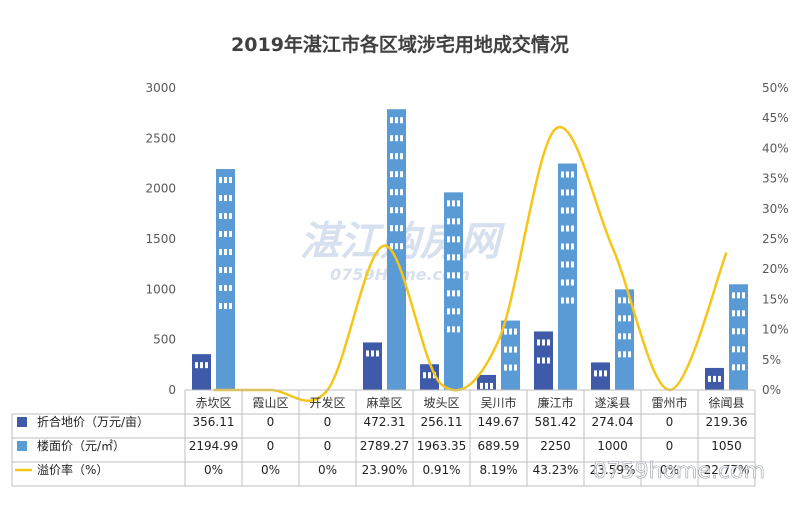  What do you see at coordinates (164, 340) in the screenshot?
I see `y-left-tick-label: 500` at bounding box center [164, 340].